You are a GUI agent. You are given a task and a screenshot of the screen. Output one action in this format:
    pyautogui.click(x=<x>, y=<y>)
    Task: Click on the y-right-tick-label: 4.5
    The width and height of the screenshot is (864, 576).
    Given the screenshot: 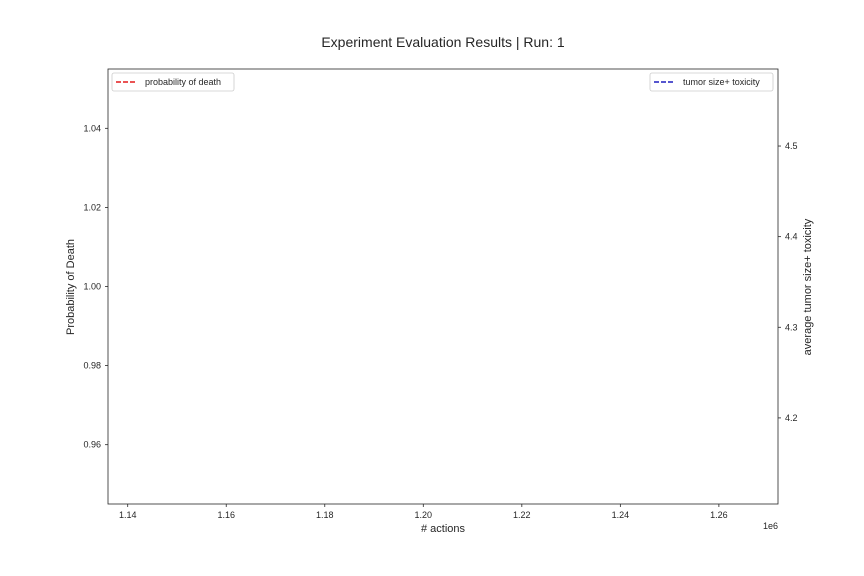 What is the action you would take?
    pyautogui.click(x=791, y=146)
    